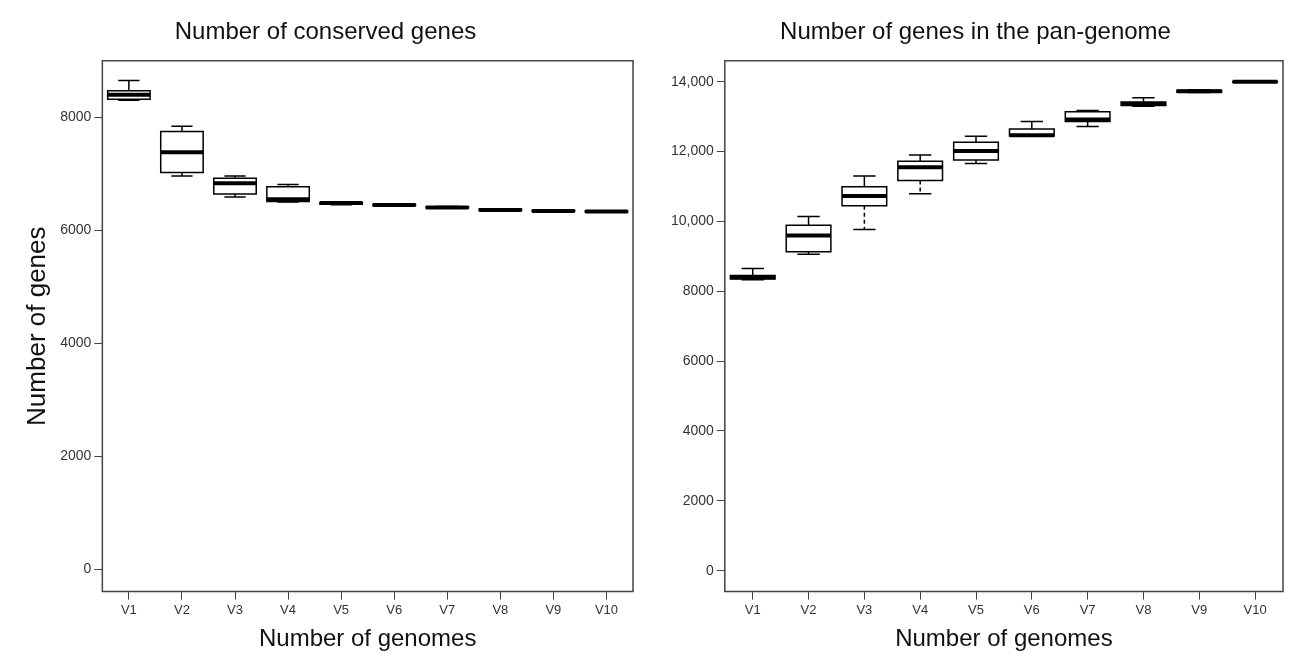 The width and height of the screenshot is (1311, 666). Describe the element at coordinates (975, 31) in the screenshot. I see `chart-title: Number of genes in the pan-genome` at that location.